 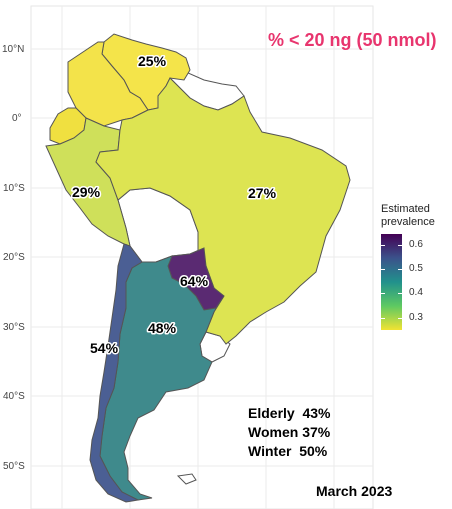 What do you see at coordinates (262, 193) in the screenshot?
I see `label-brazil: 27%` at bounding box center [262, 193].